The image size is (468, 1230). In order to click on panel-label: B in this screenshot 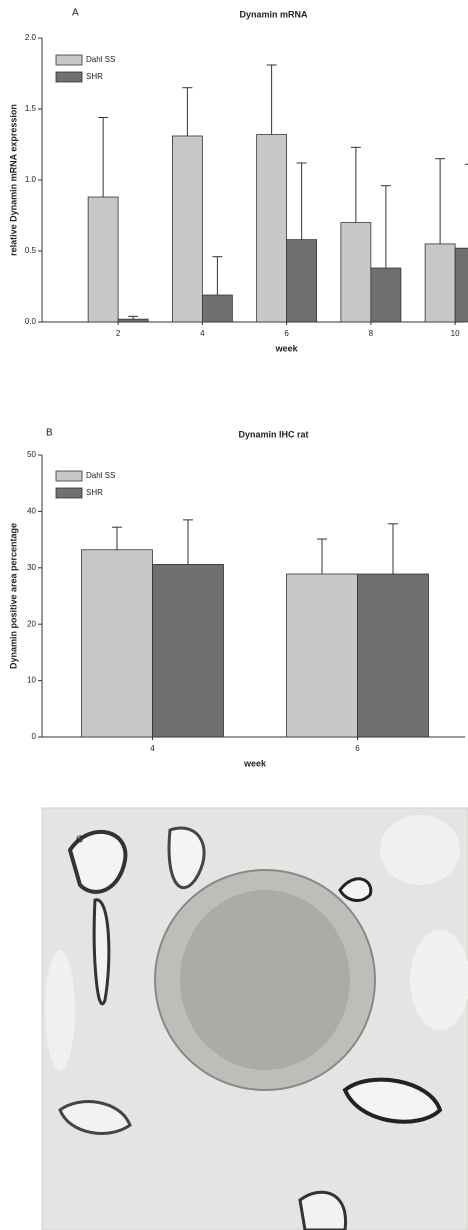, I will do `click(49, 433)`.